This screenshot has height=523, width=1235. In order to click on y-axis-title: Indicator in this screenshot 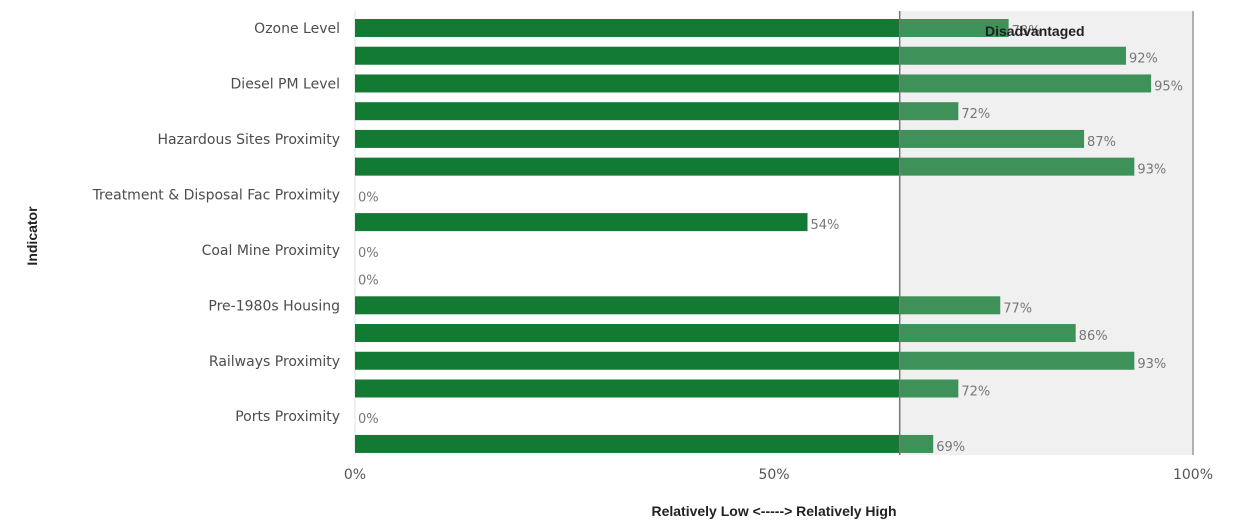, I will do `click(32, 236)`.